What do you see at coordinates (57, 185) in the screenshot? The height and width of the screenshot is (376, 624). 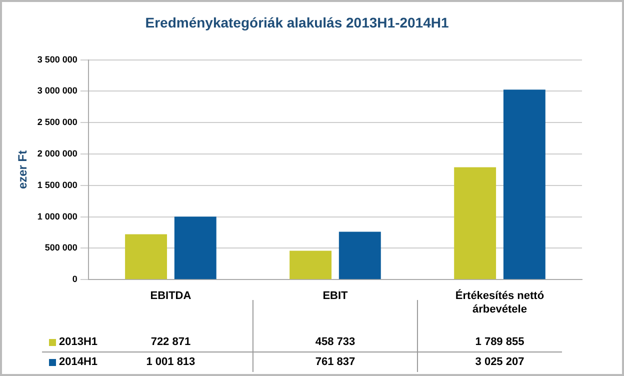 I see `y-tick-label: 1 500 000` at bounding box center [57, 185].